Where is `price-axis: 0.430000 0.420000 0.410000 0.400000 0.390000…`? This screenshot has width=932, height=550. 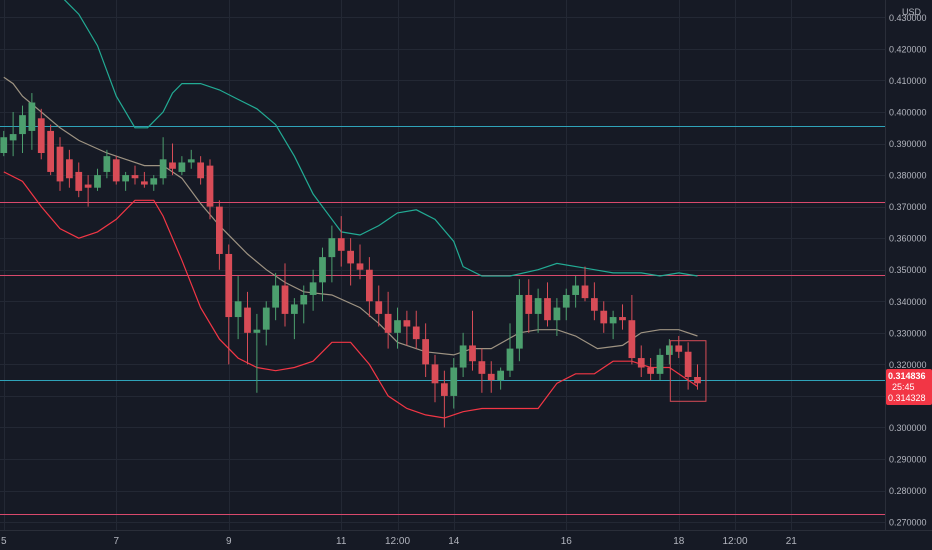 price-axis: 0.430000 0.420000 0.410000 0.400000 0.390000… is located at coordinates (908, 270).